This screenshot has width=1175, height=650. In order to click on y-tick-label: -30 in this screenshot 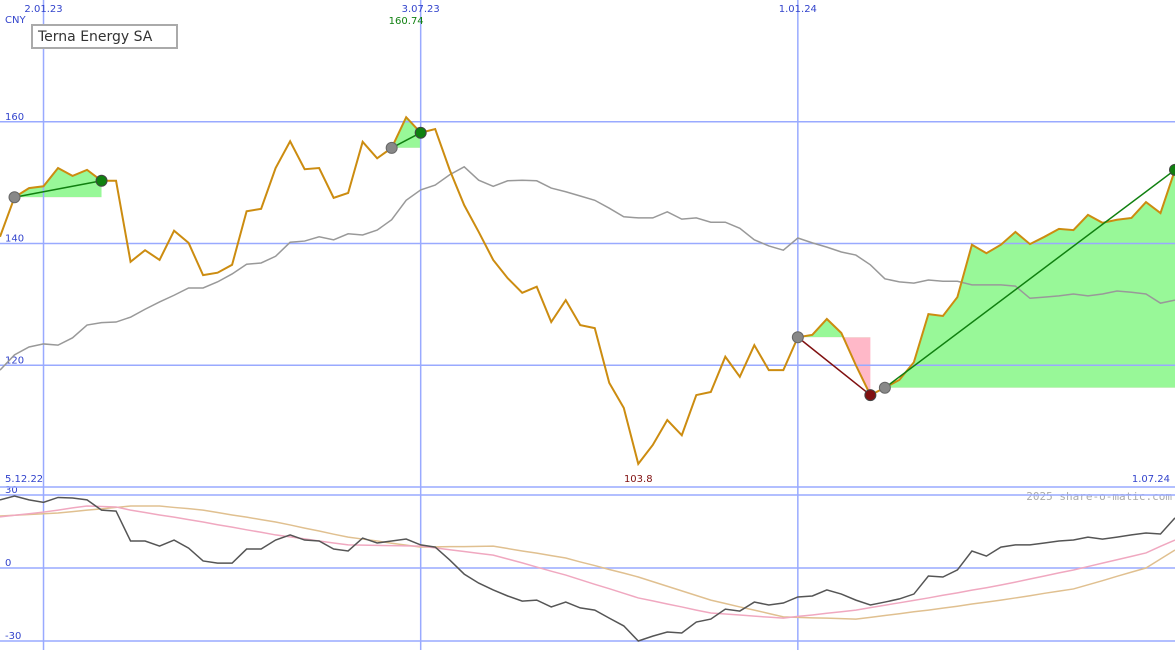, I will do `click(13, 636)`.